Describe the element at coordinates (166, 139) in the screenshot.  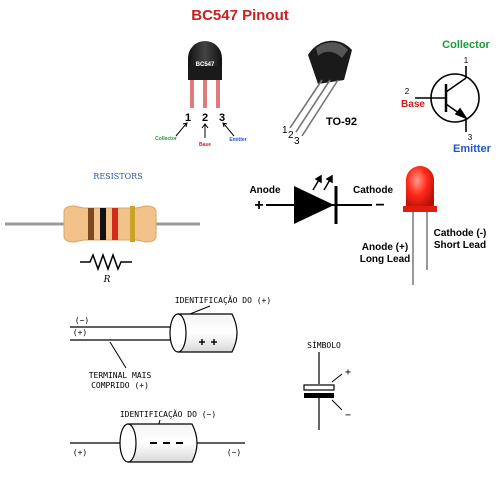
I see `pin-label-collector: Collector` at that location.